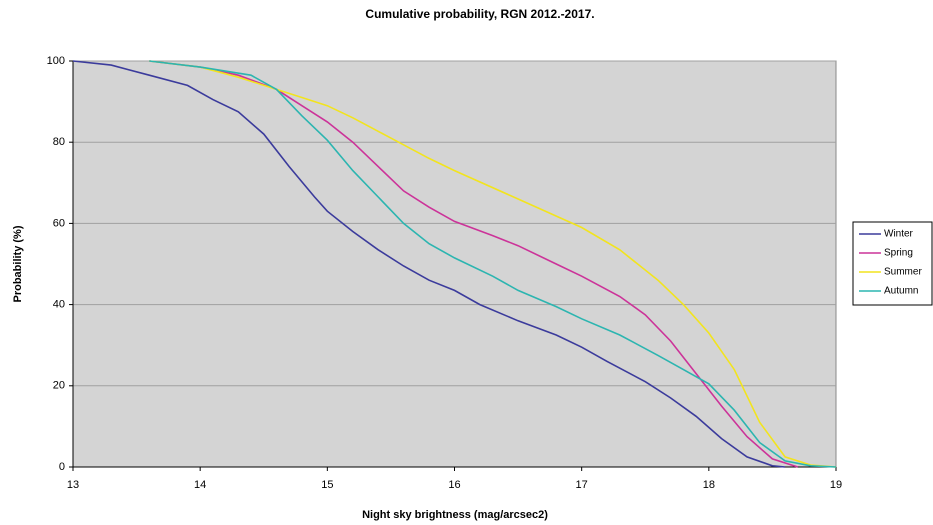 The width and height of the screenshot is (933, 525). What do you see at coordinates (200, 485) in the screenshot?
I see `x-tick-label: 14` at bounding box center [200, 485].